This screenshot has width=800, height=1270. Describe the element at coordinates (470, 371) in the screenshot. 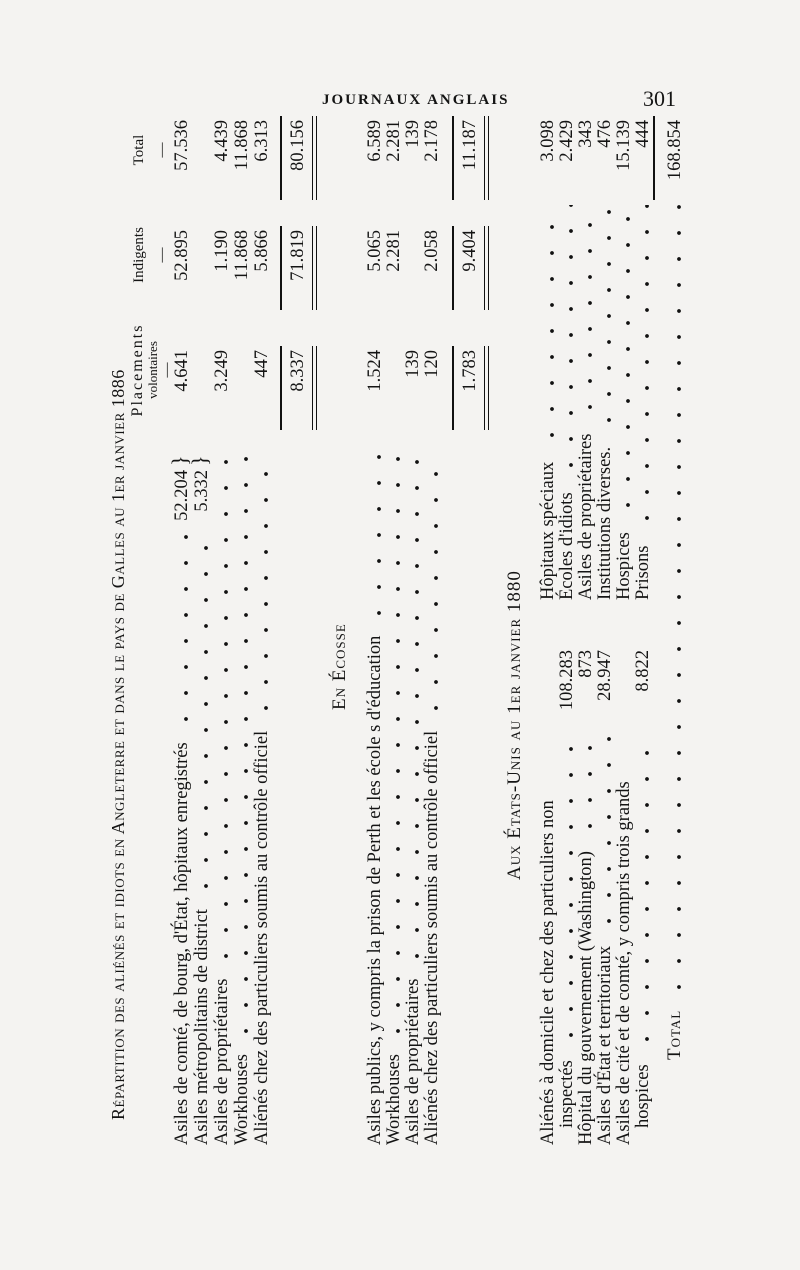

I see `total-placements: 1.783` at that location.